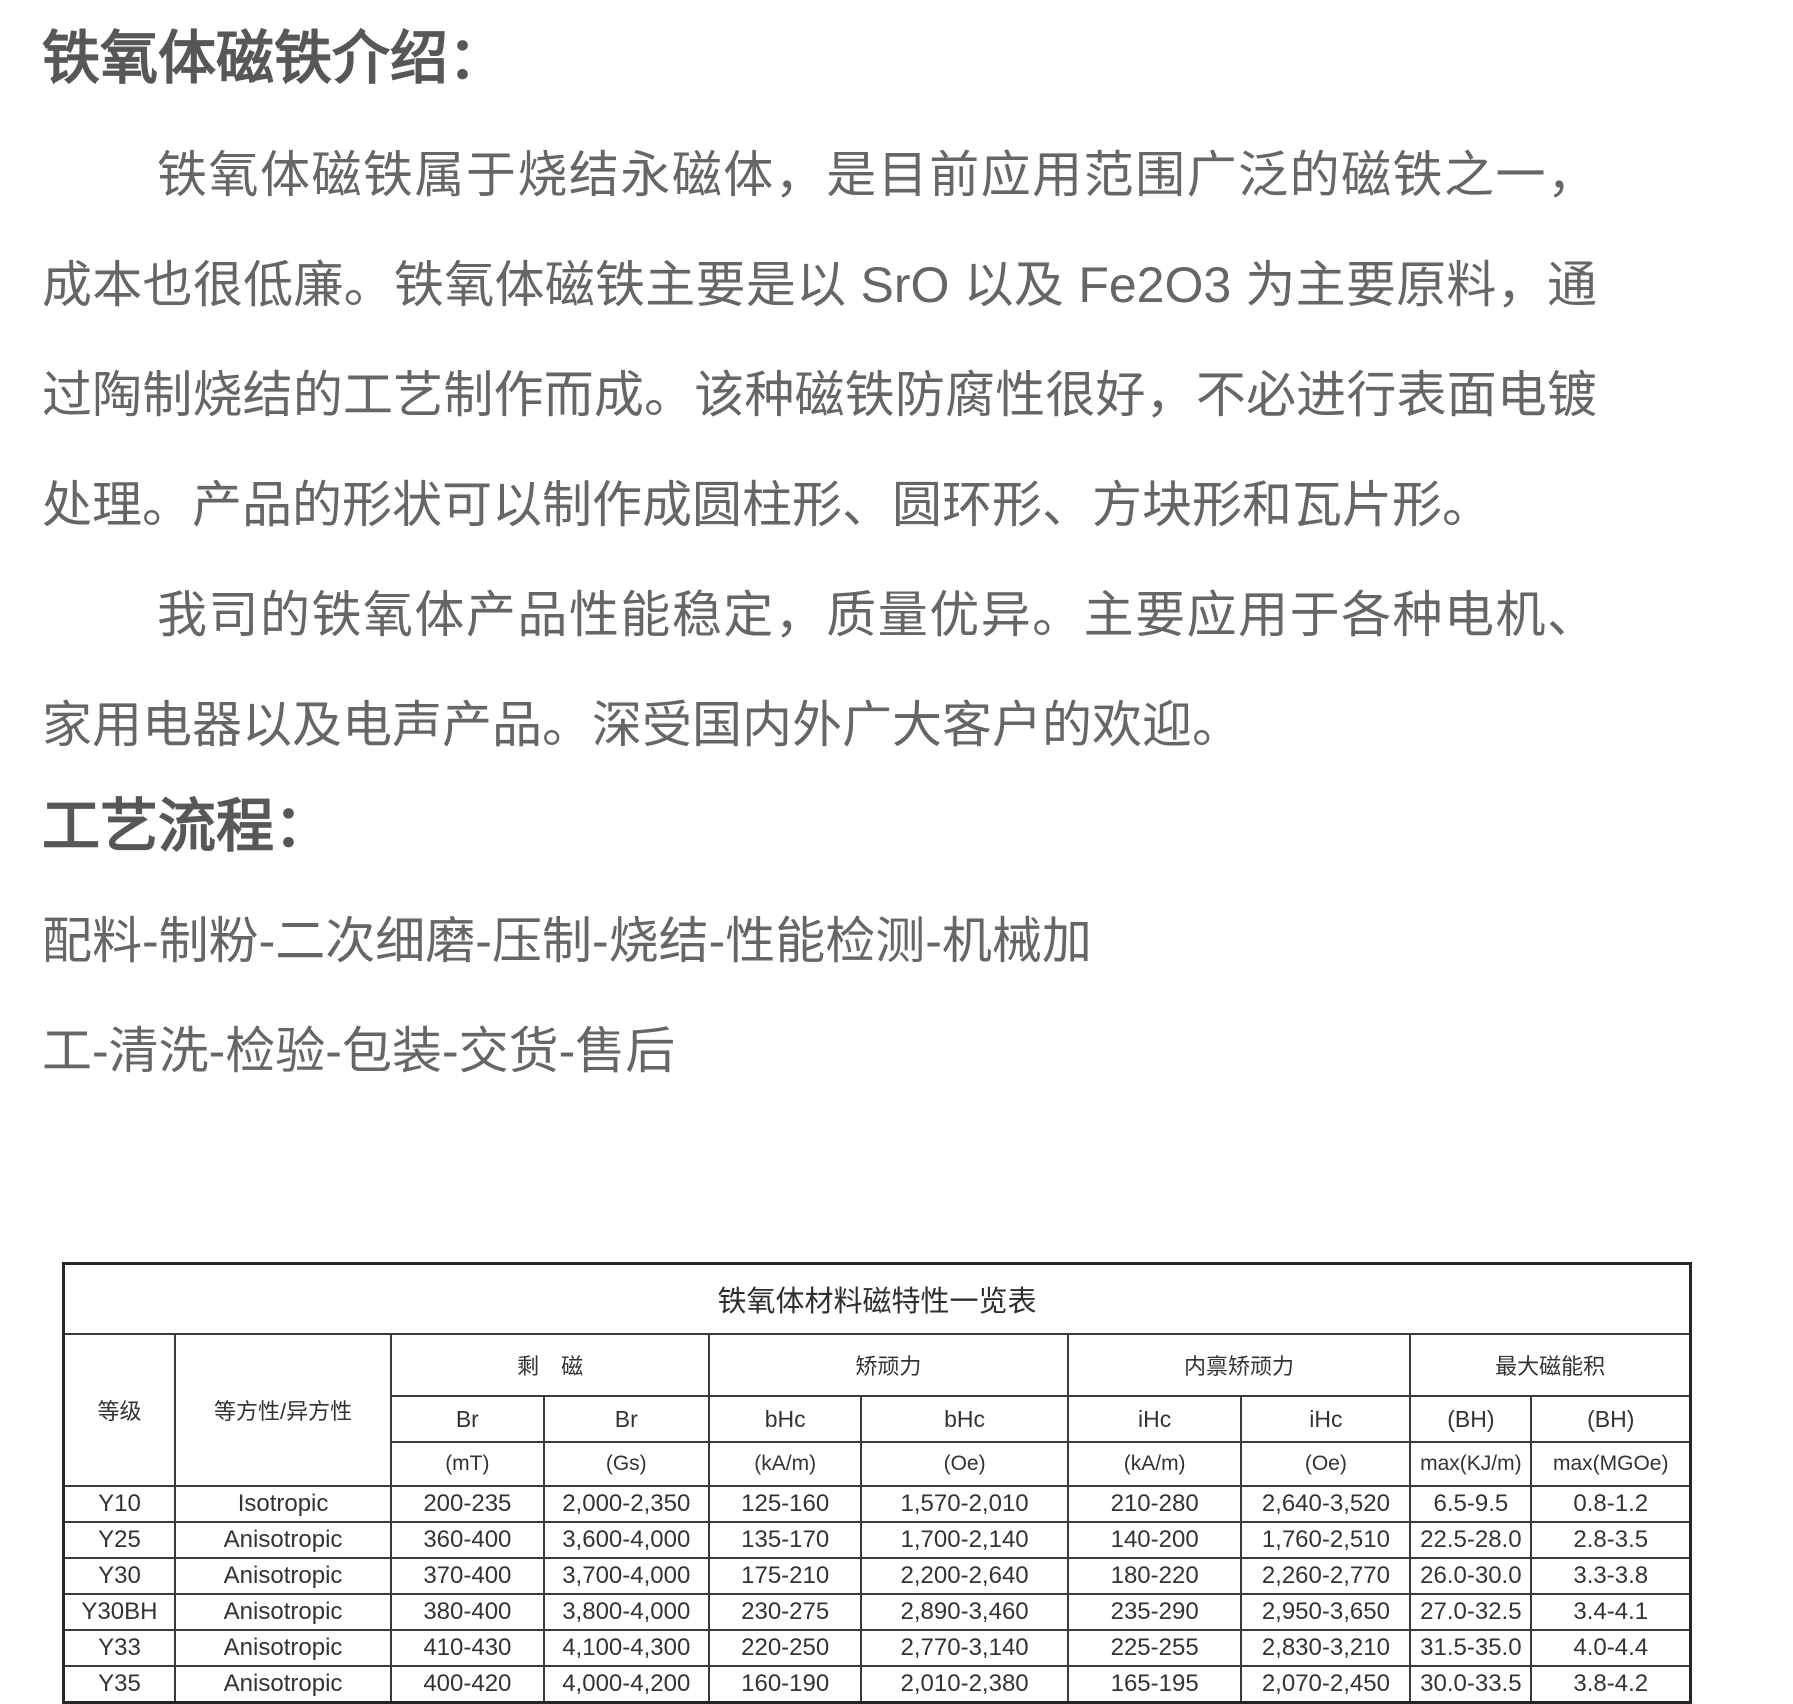 Image resolution: width=1793 pixels, height=1704 pixels. I want to click on value-cell: 180-220, so click(1154, 1576).